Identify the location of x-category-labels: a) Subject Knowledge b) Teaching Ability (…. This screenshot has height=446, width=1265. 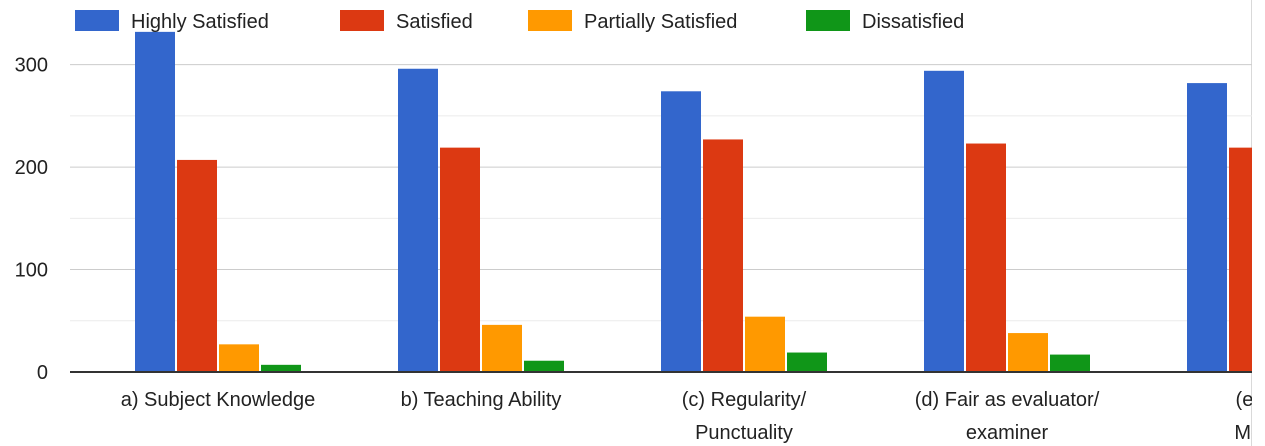
(686, 416).